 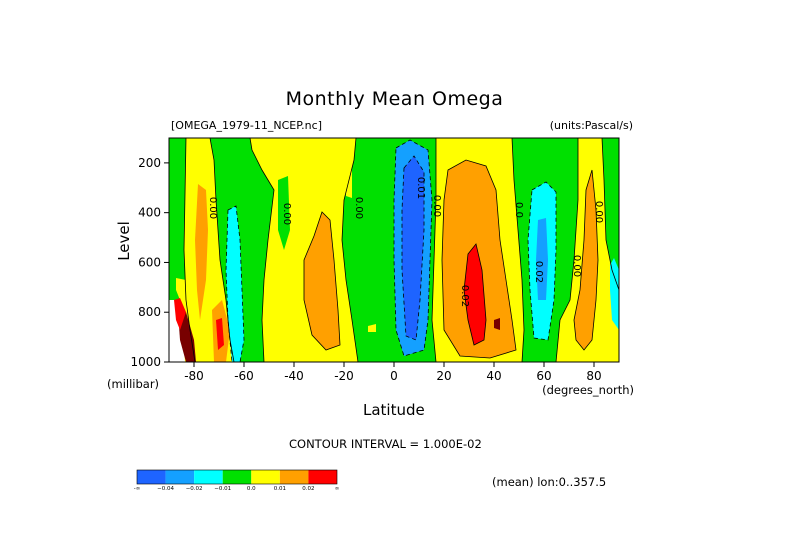 What do you see at coordinates (497, 324) in the screenshot?
I see `fill-subtropics-darkred` at bounding box center [497, 324].